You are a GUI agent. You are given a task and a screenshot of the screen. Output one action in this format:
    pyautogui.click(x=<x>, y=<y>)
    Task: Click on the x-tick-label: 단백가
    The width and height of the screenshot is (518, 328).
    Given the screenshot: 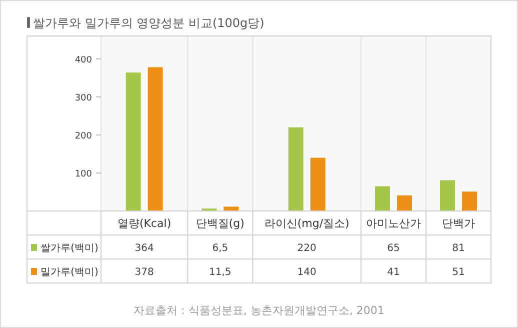 What is the action you would take?
    pyautogui.click(x=458, y=223)
    